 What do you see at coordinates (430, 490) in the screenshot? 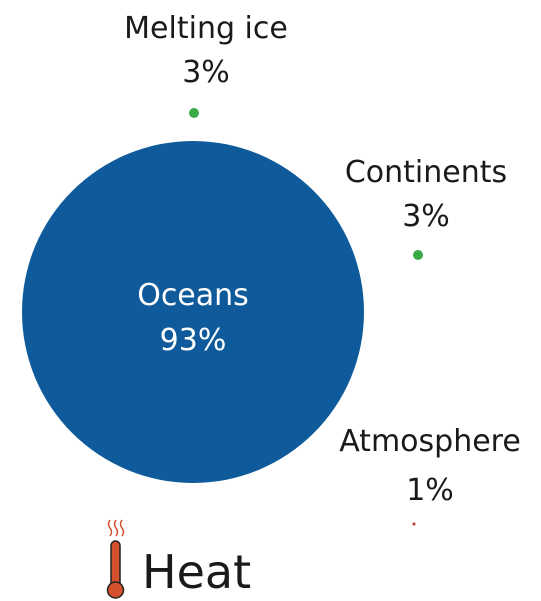
I see `atmosphere-value-label: 1%` at bounding box center [430, 490].